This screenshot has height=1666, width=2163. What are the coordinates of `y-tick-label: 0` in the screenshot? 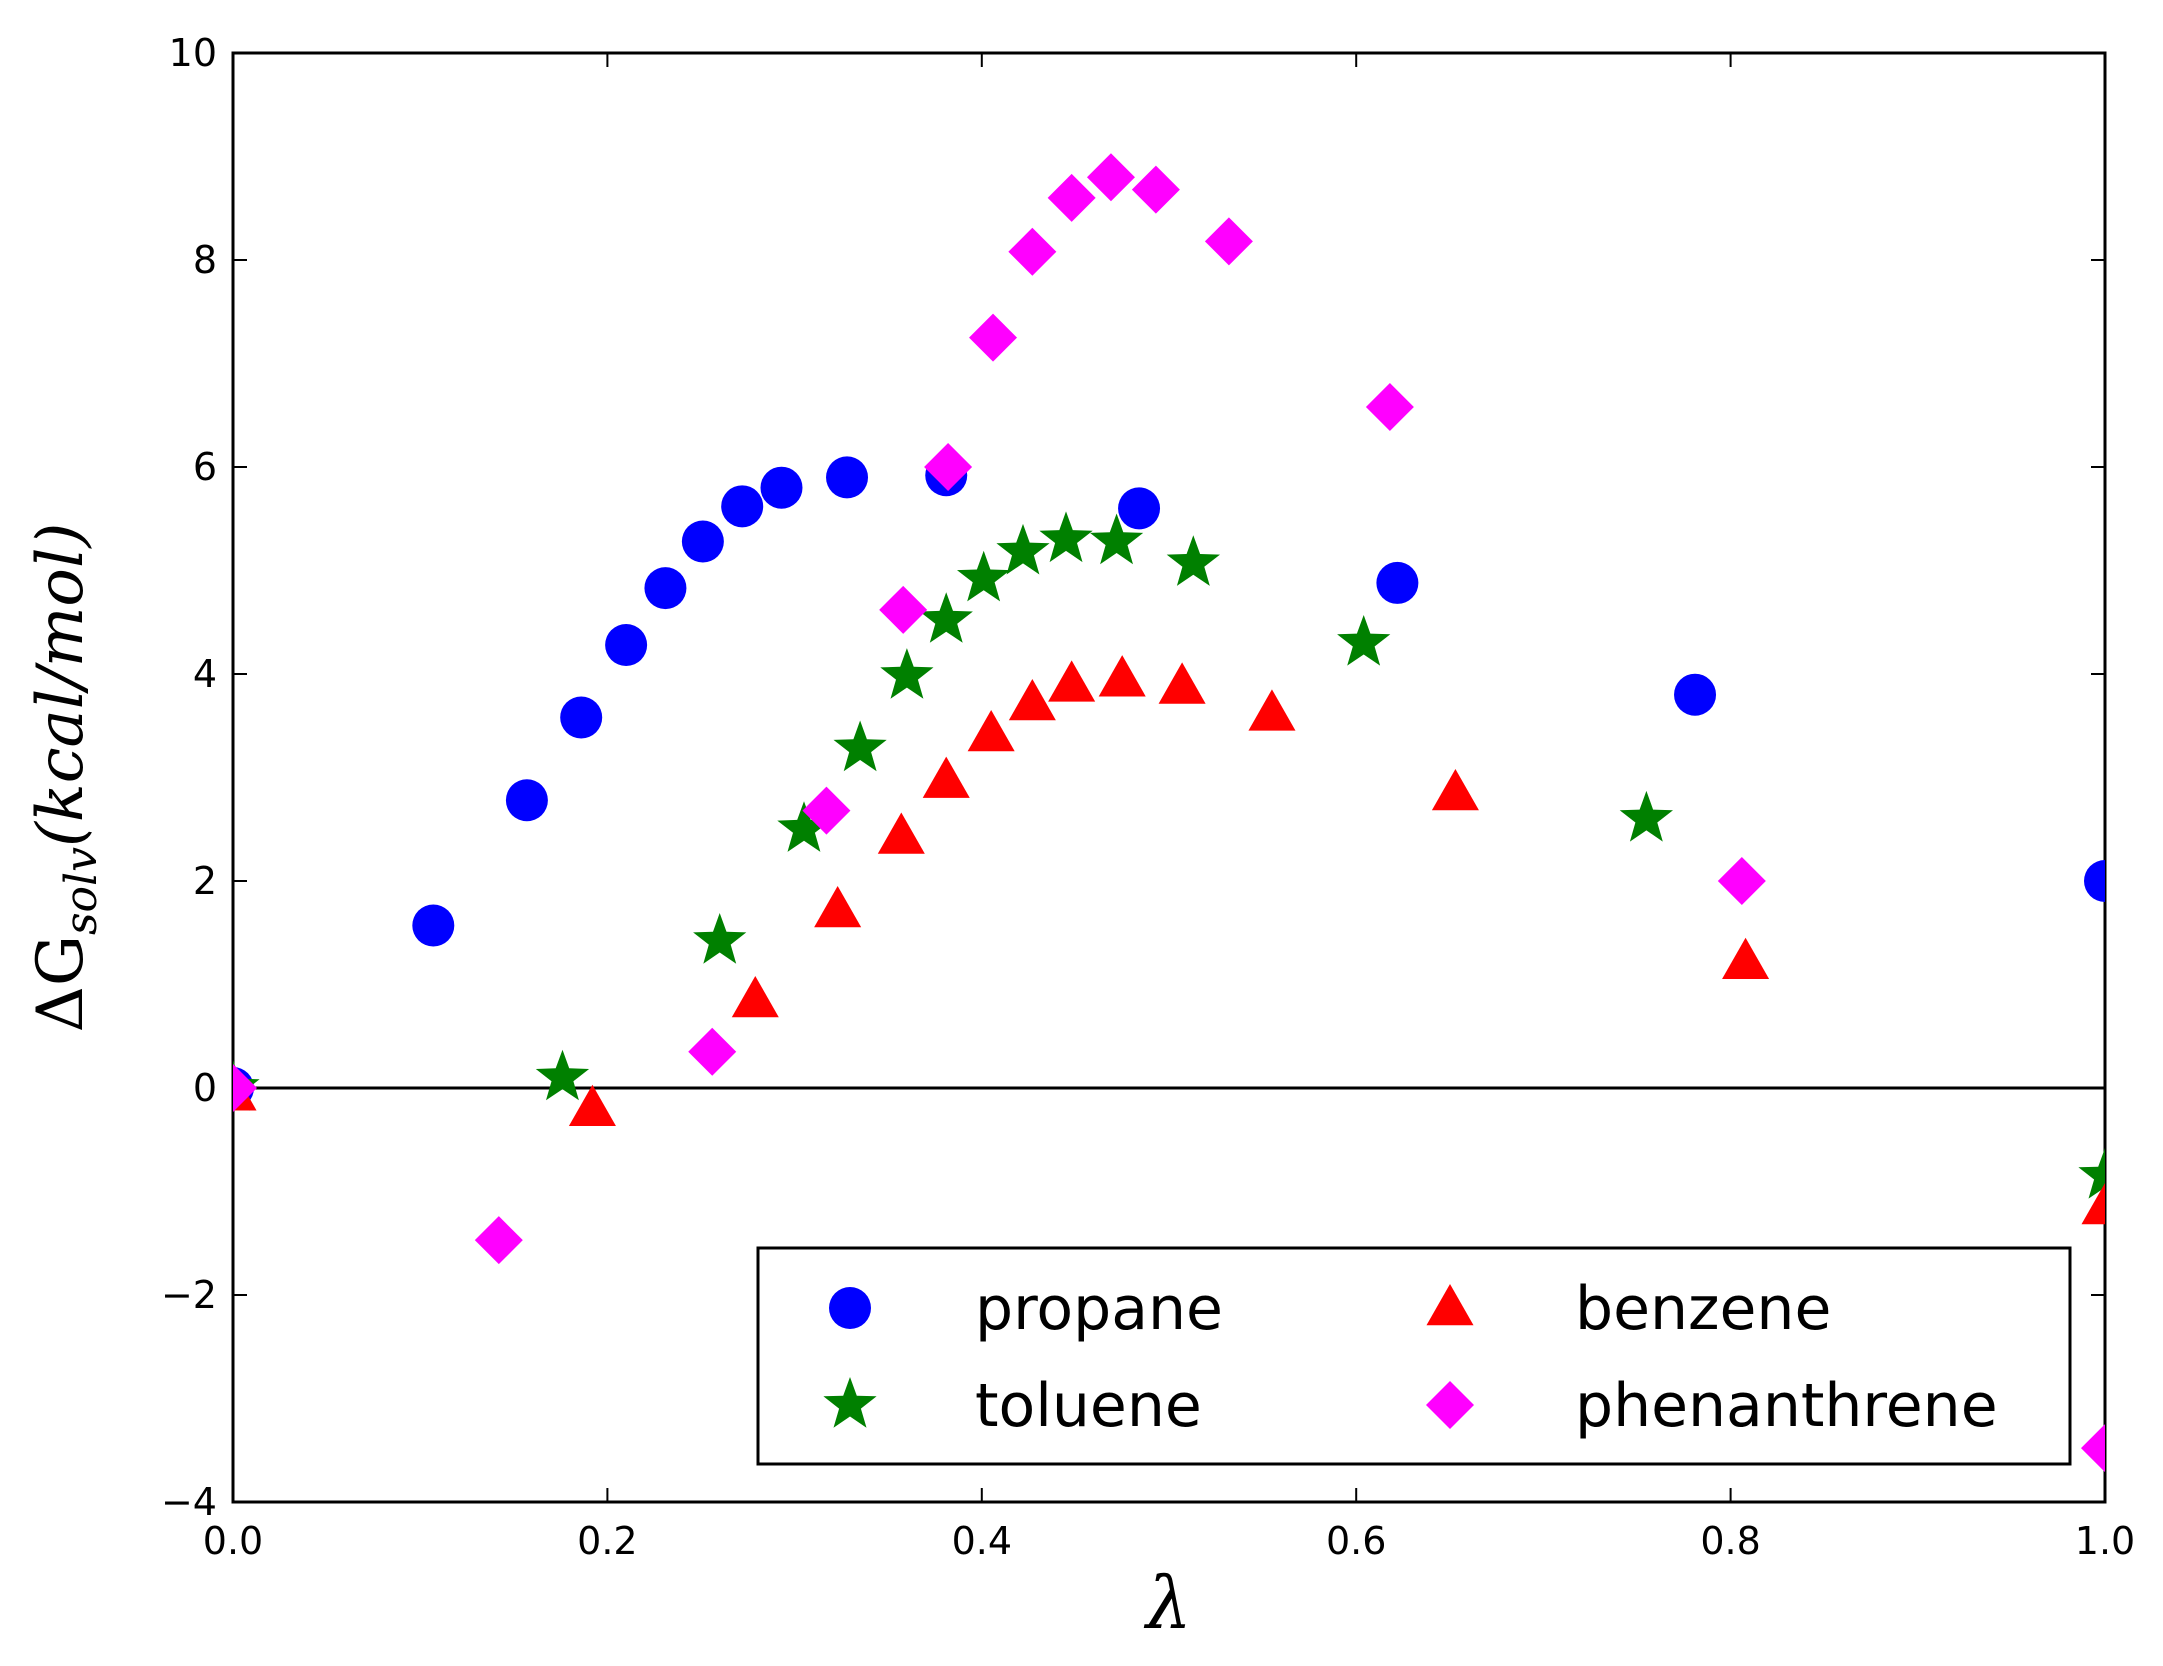 It's located at (205, 1088).